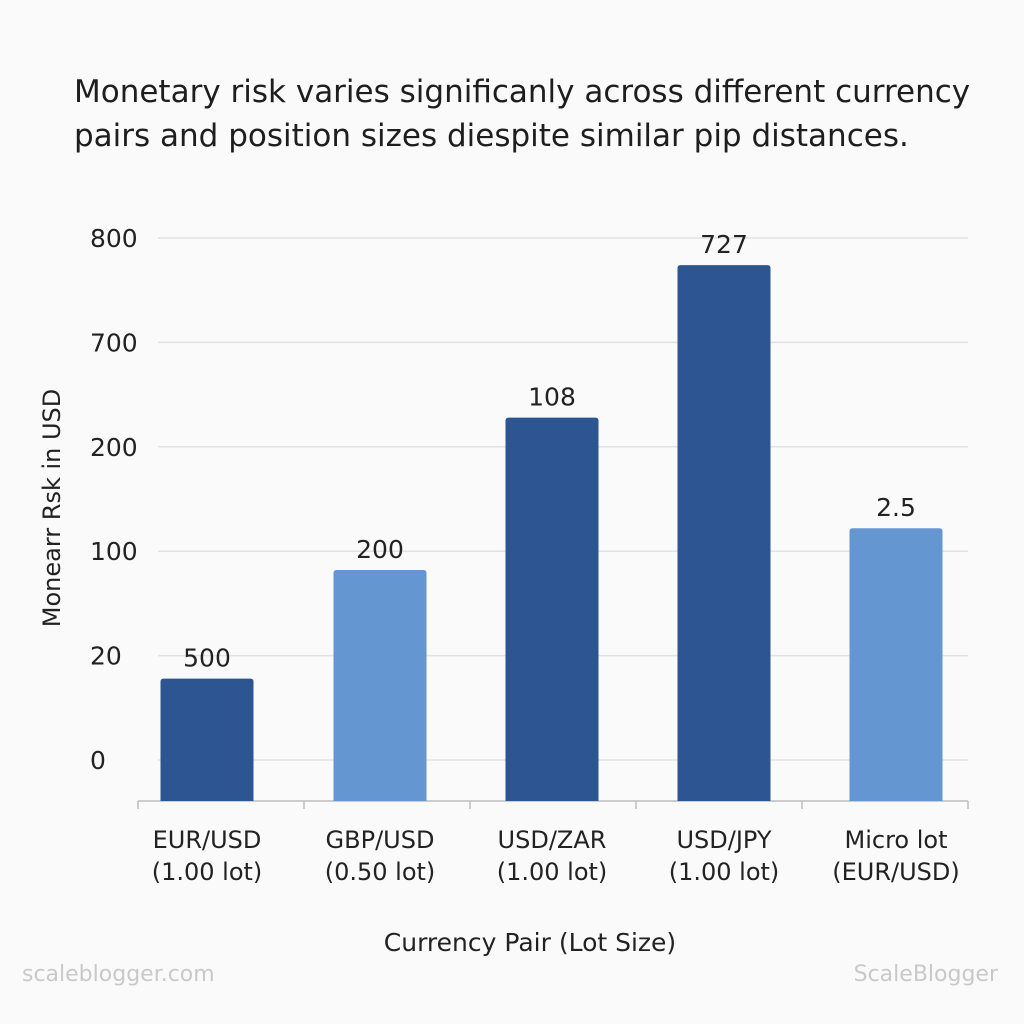 This screenshot has width=1024, height=1024. Describe the element at coordinates (114, 551) in the screenshot. I see `y-tick-label: 100` at that location.